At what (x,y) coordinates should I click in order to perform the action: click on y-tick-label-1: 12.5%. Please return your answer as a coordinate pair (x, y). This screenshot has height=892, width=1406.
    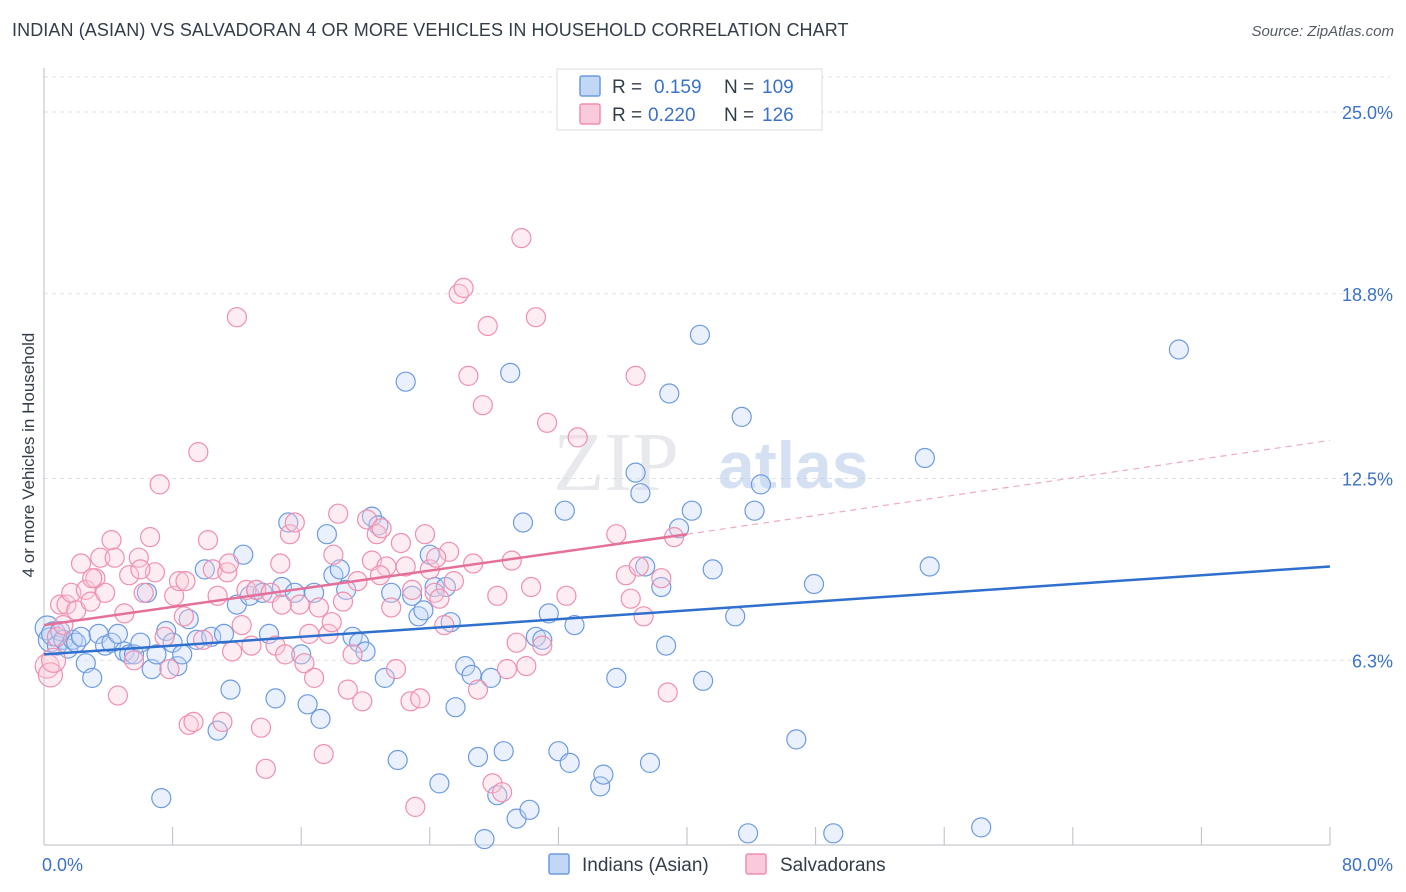
    Looking at the image, I should click on (1367, 479).